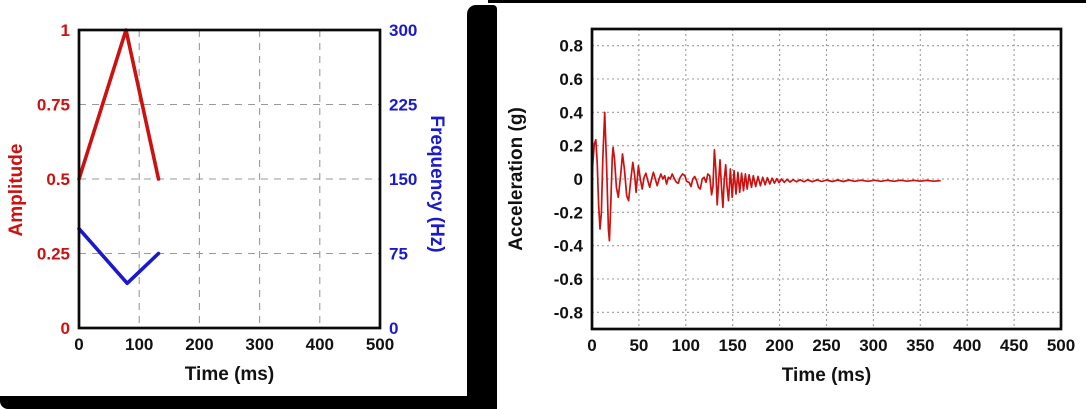  What do you see at coordinates (16, 190) in the screenshot?
I see `left-y-axis-title: Amplitude` at bounding box center [16, 190].